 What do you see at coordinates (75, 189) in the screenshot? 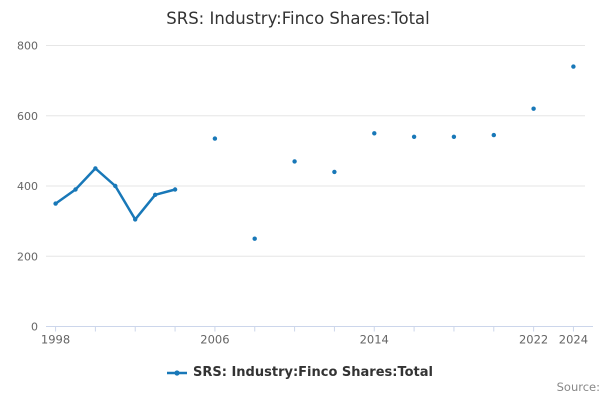
I see `data-point-1999` at bounding box center [75, 189].